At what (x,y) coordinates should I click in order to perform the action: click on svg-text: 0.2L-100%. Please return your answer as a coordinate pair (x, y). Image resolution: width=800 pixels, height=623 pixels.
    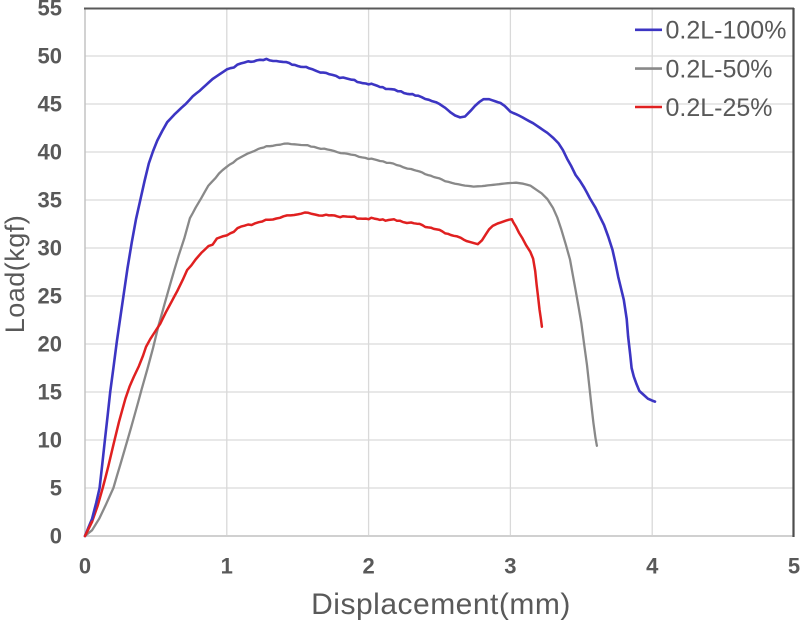
    Looking at the image, I should click on (726, 31).